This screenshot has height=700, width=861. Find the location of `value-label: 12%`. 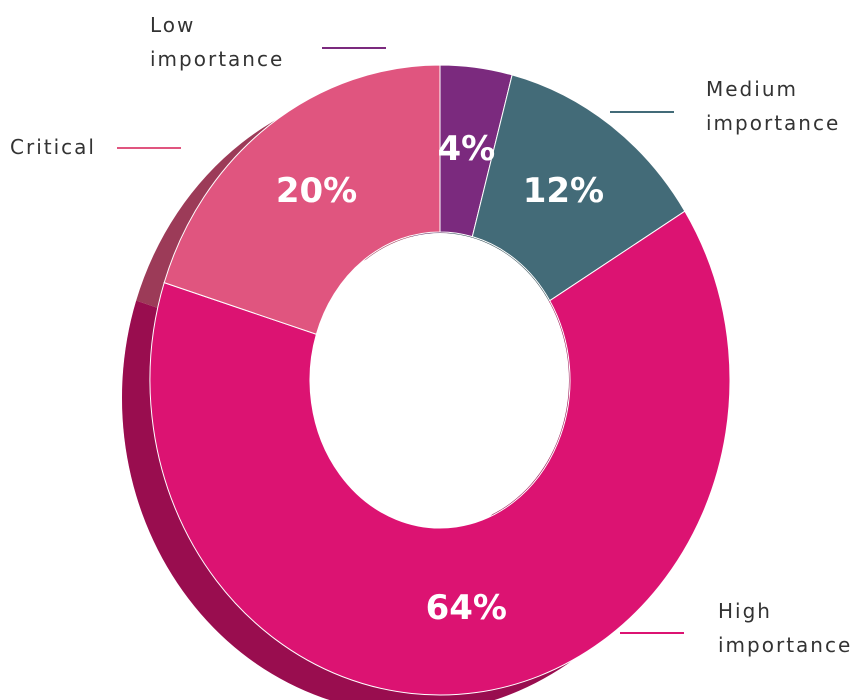

value-label: 12% is located at coordinates (563, 191).